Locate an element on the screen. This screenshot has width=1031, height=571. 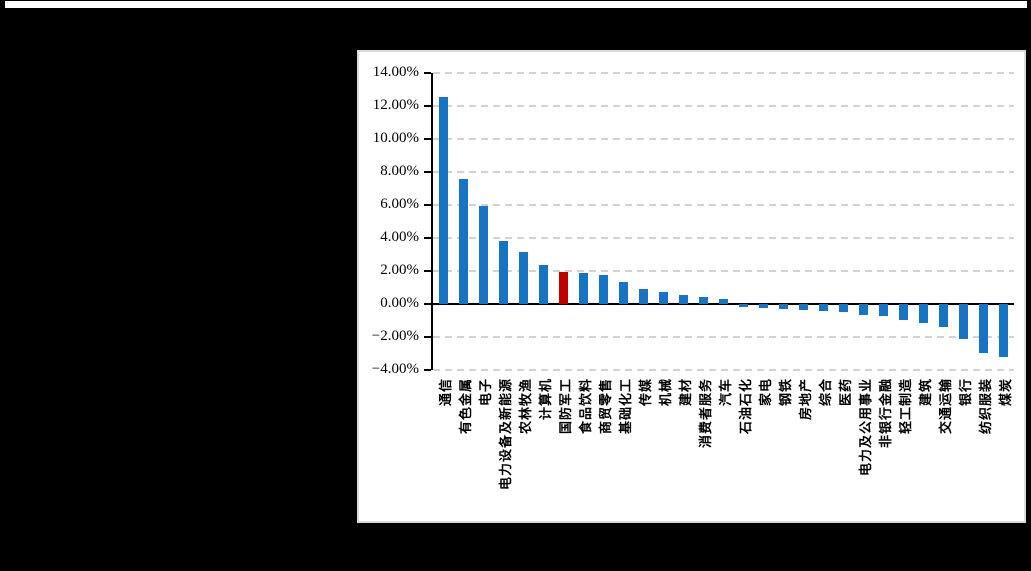
bar-钢铁 is located at coordinates (783, 306).